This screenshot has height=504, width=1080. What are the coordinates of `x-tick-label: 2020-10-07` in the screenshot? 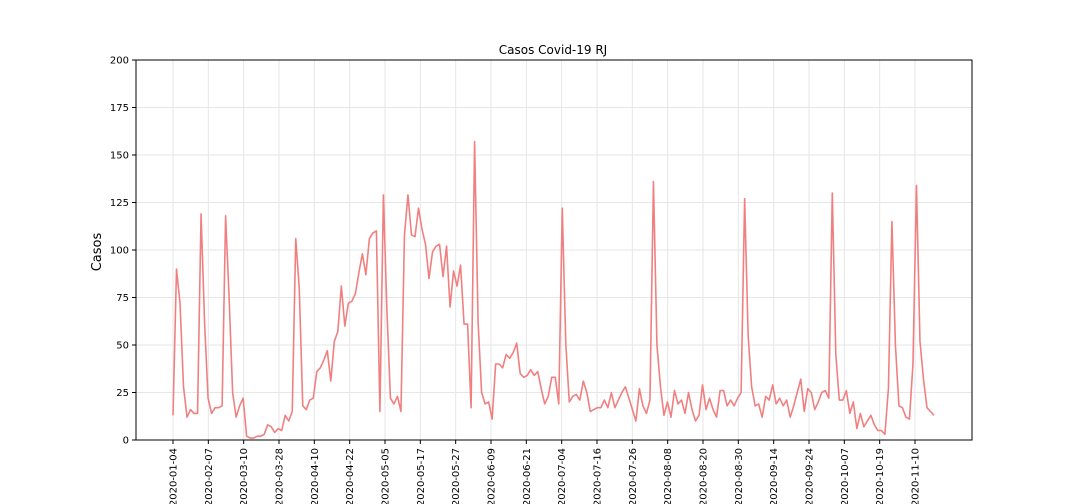 It's located at (845, 476).